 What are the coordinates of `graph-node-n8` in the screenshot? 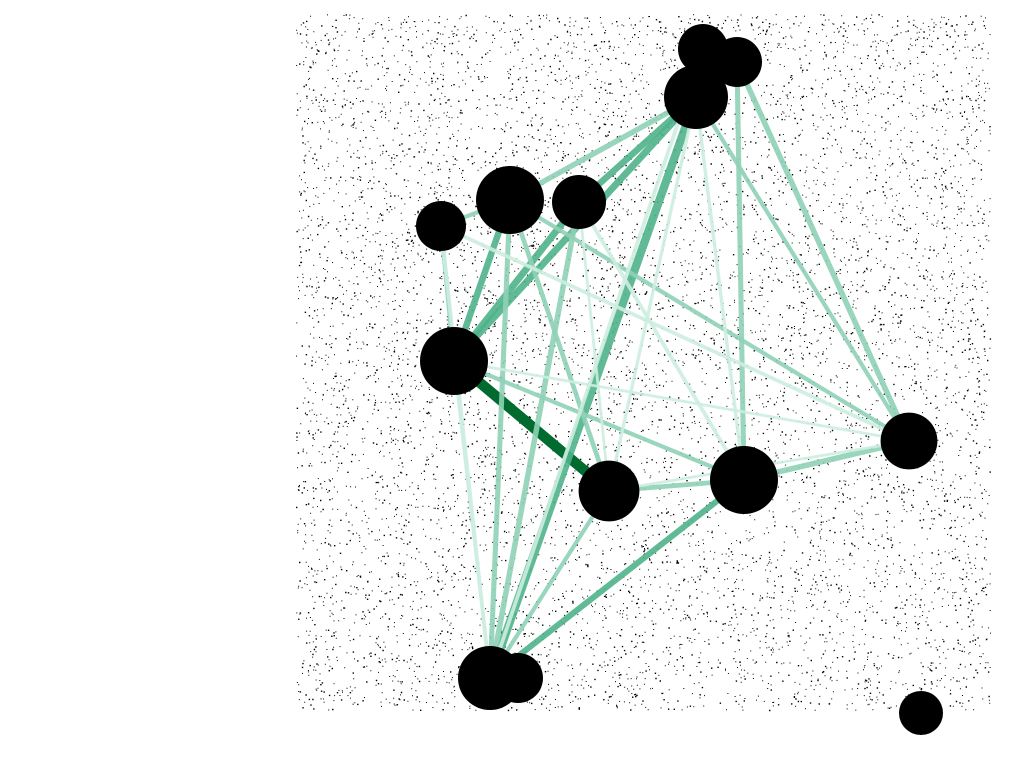 It's located at (609, 491).